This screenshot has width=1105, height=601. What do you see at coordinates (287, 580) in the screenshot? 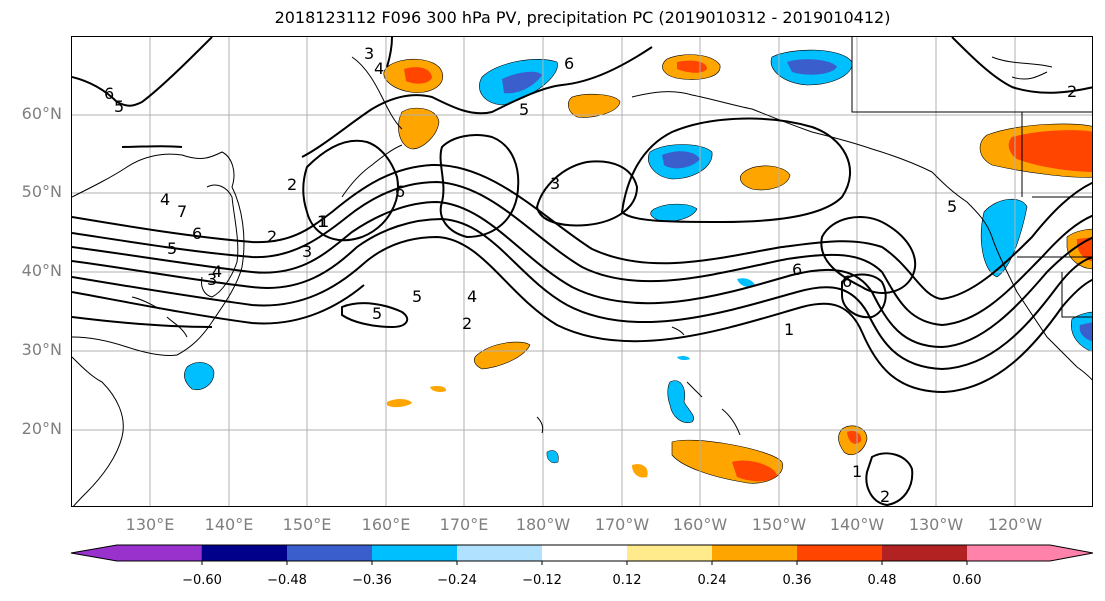
I see `colorbar-tick-label: −0.48` at bounding box center [287, 580].